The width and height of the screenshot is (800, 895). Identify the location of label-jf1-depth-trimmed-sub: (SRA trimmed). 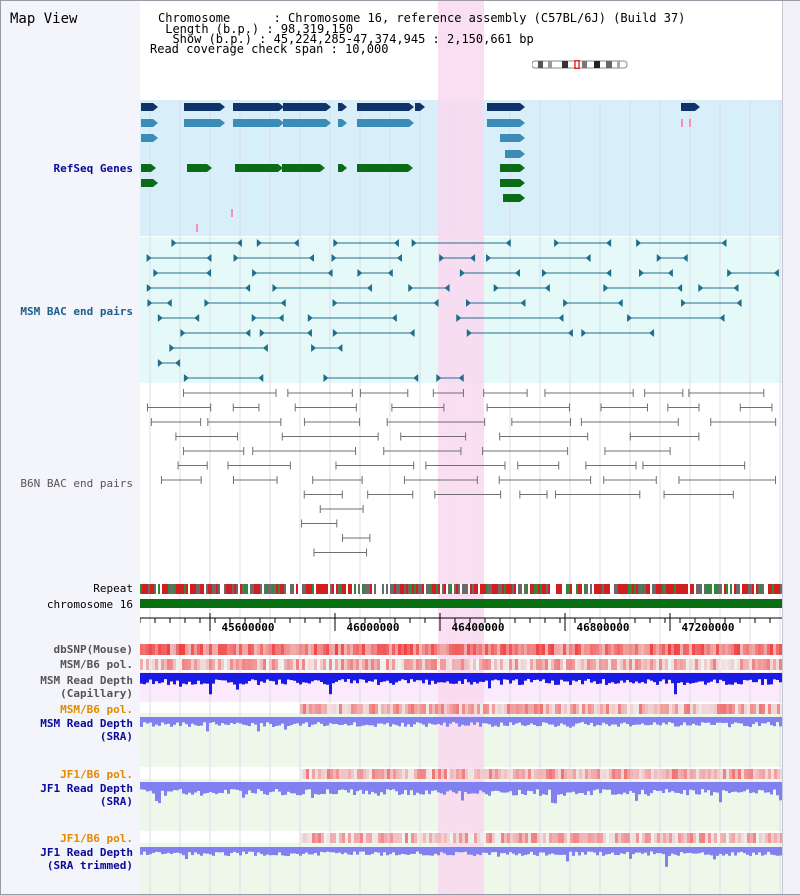
(89, 865).